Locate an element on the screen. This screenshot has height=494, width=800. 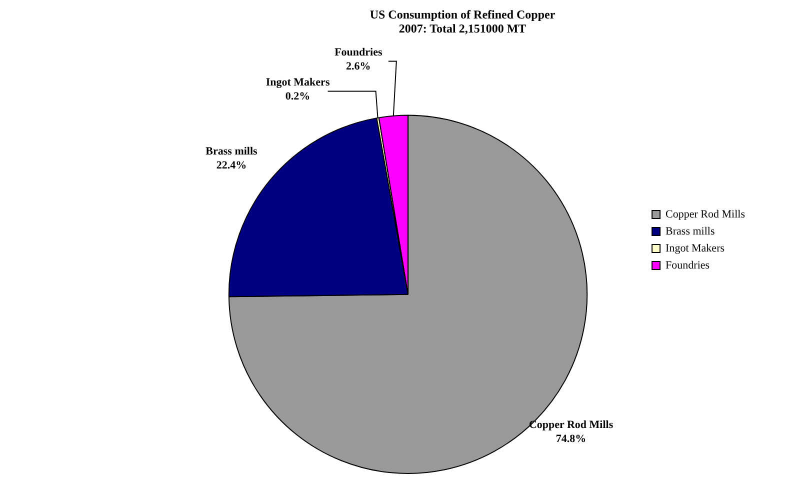
data-label: 0.2% is located at coordinates (297, 96).